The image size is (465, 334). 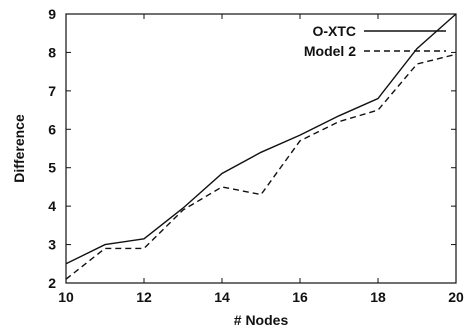 I want to click on y-tick-label: 8, so click(x=52, y=52).